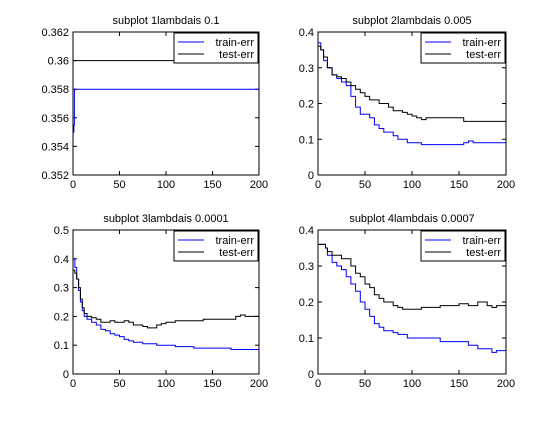 The image size is (560, 425). What do you see at coordinates (55, 147) in the screenshot?
I see `y-tick-label: 0.354` at bounding box center [55, 147].